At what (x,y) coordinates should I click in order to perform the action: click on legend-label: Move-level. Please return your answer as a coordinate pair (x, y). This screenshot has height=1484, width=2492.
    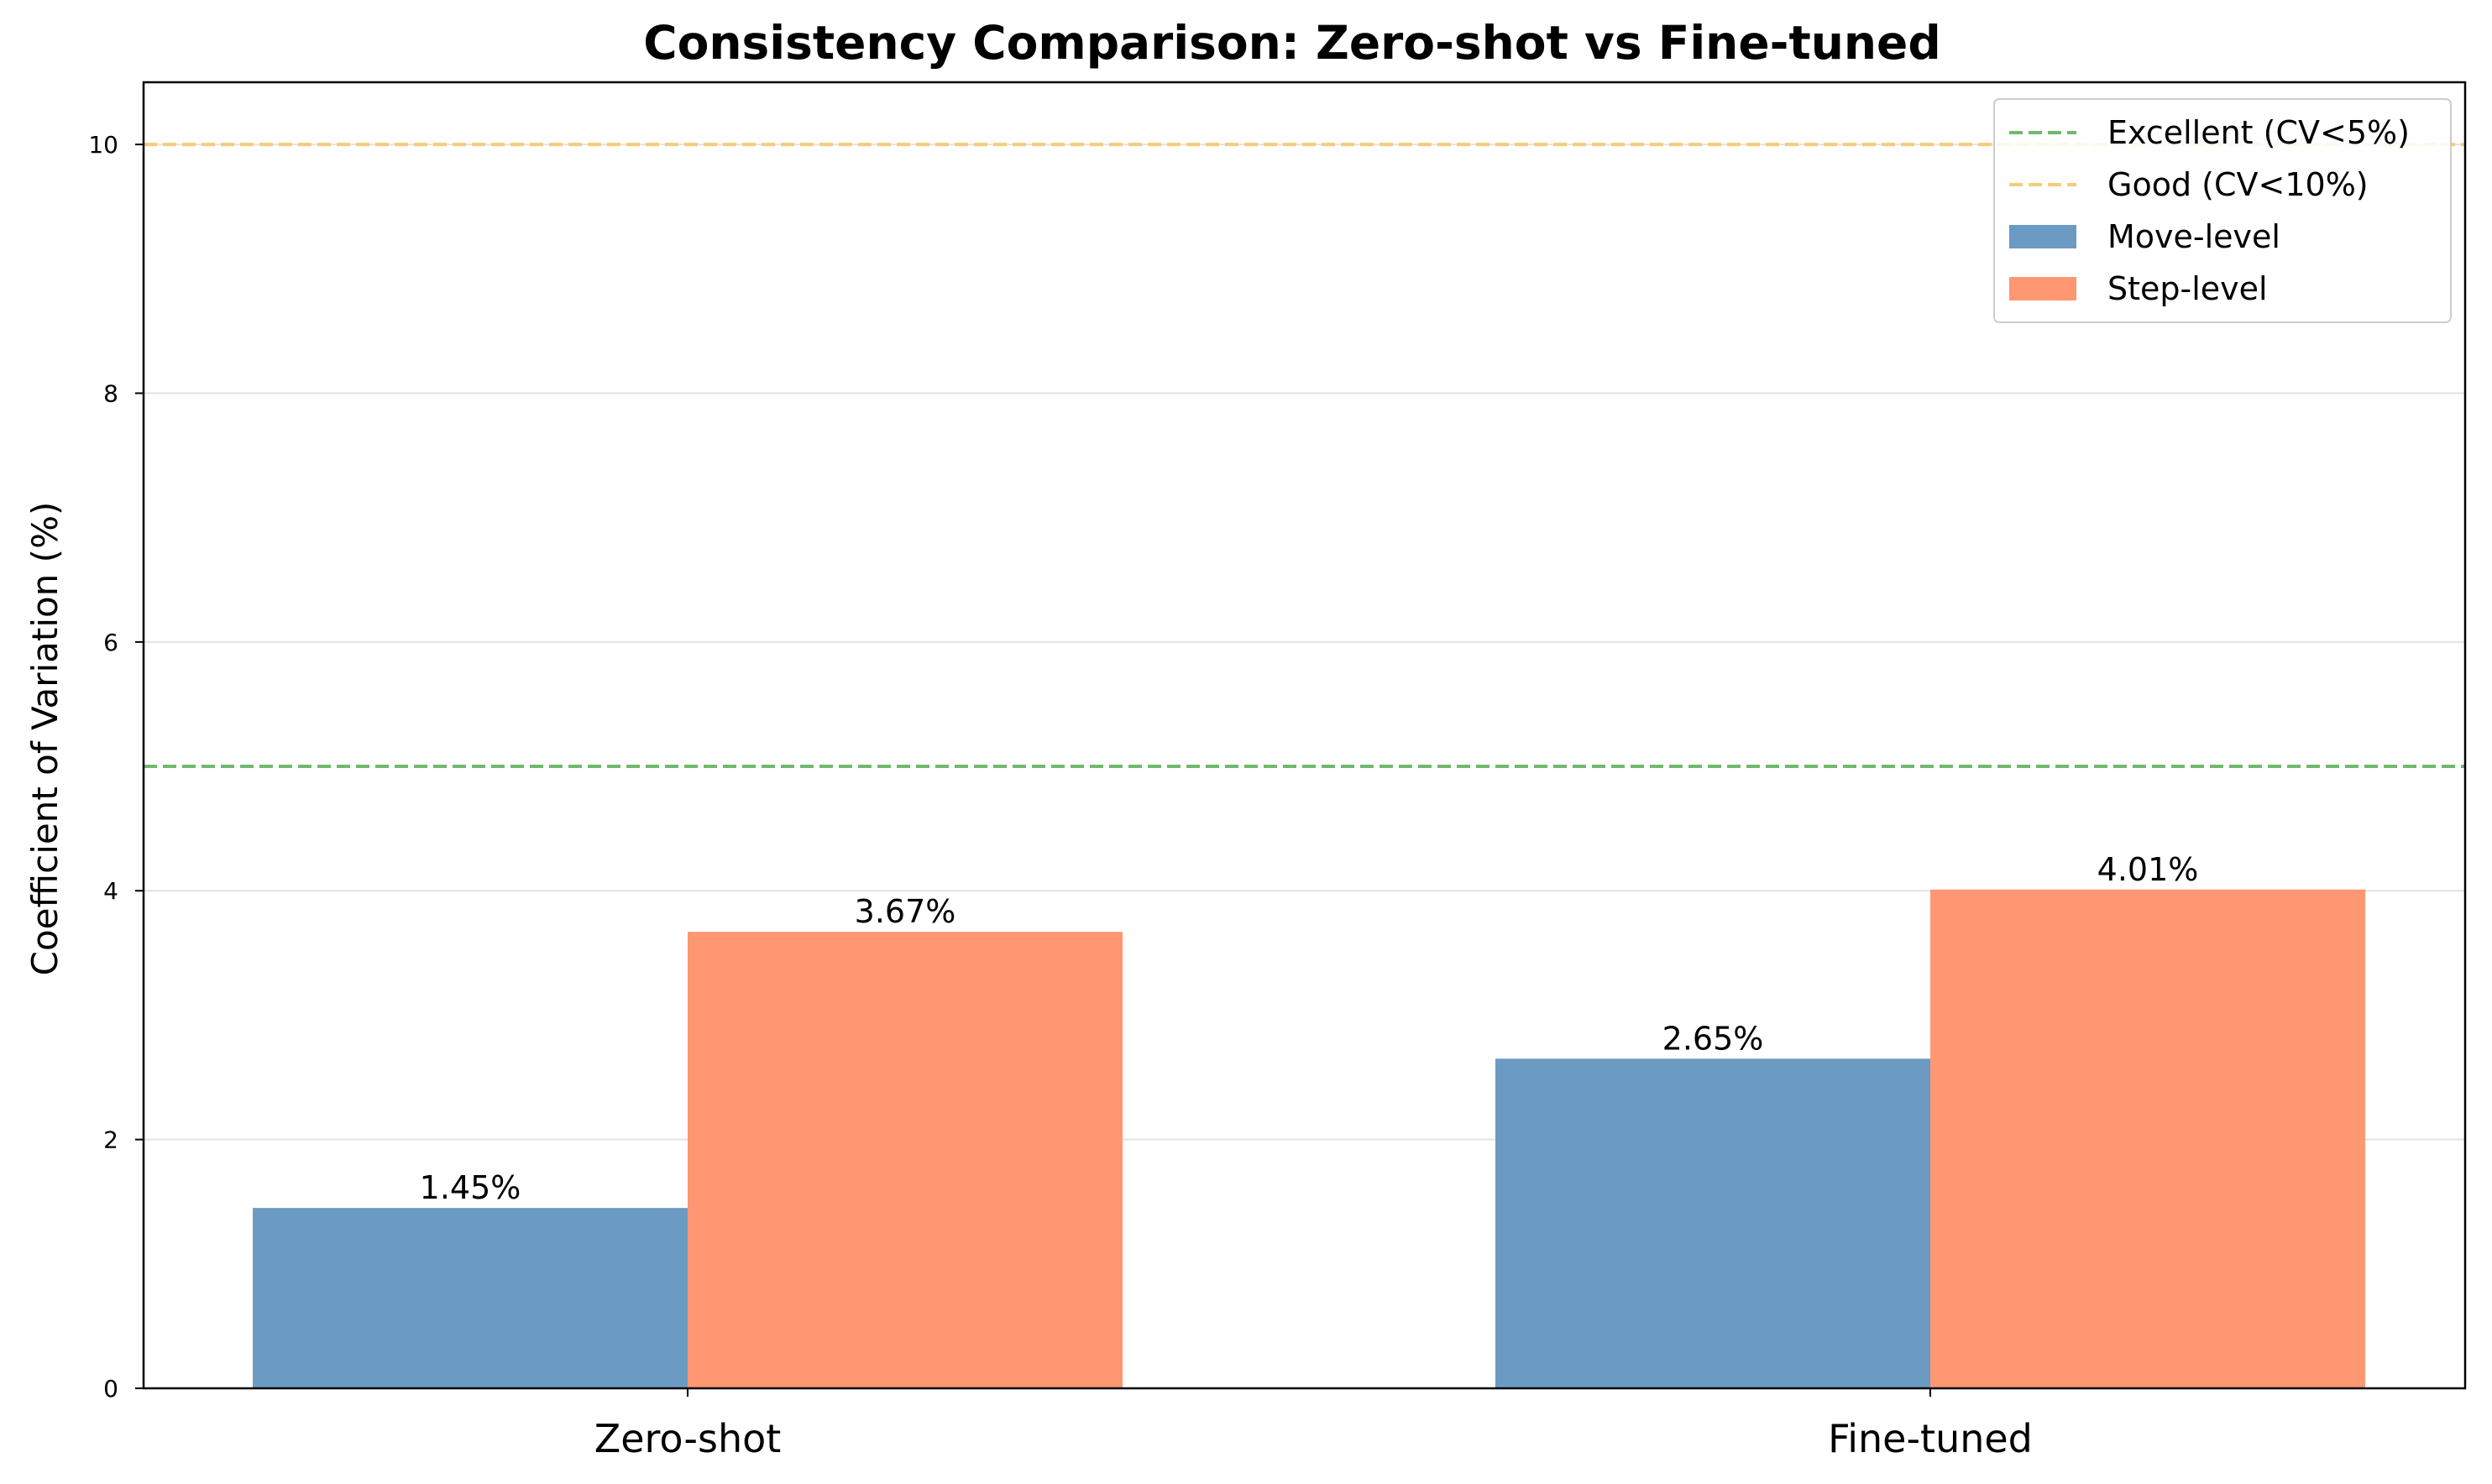
    Looking at the image, I should click on (2193, 236).